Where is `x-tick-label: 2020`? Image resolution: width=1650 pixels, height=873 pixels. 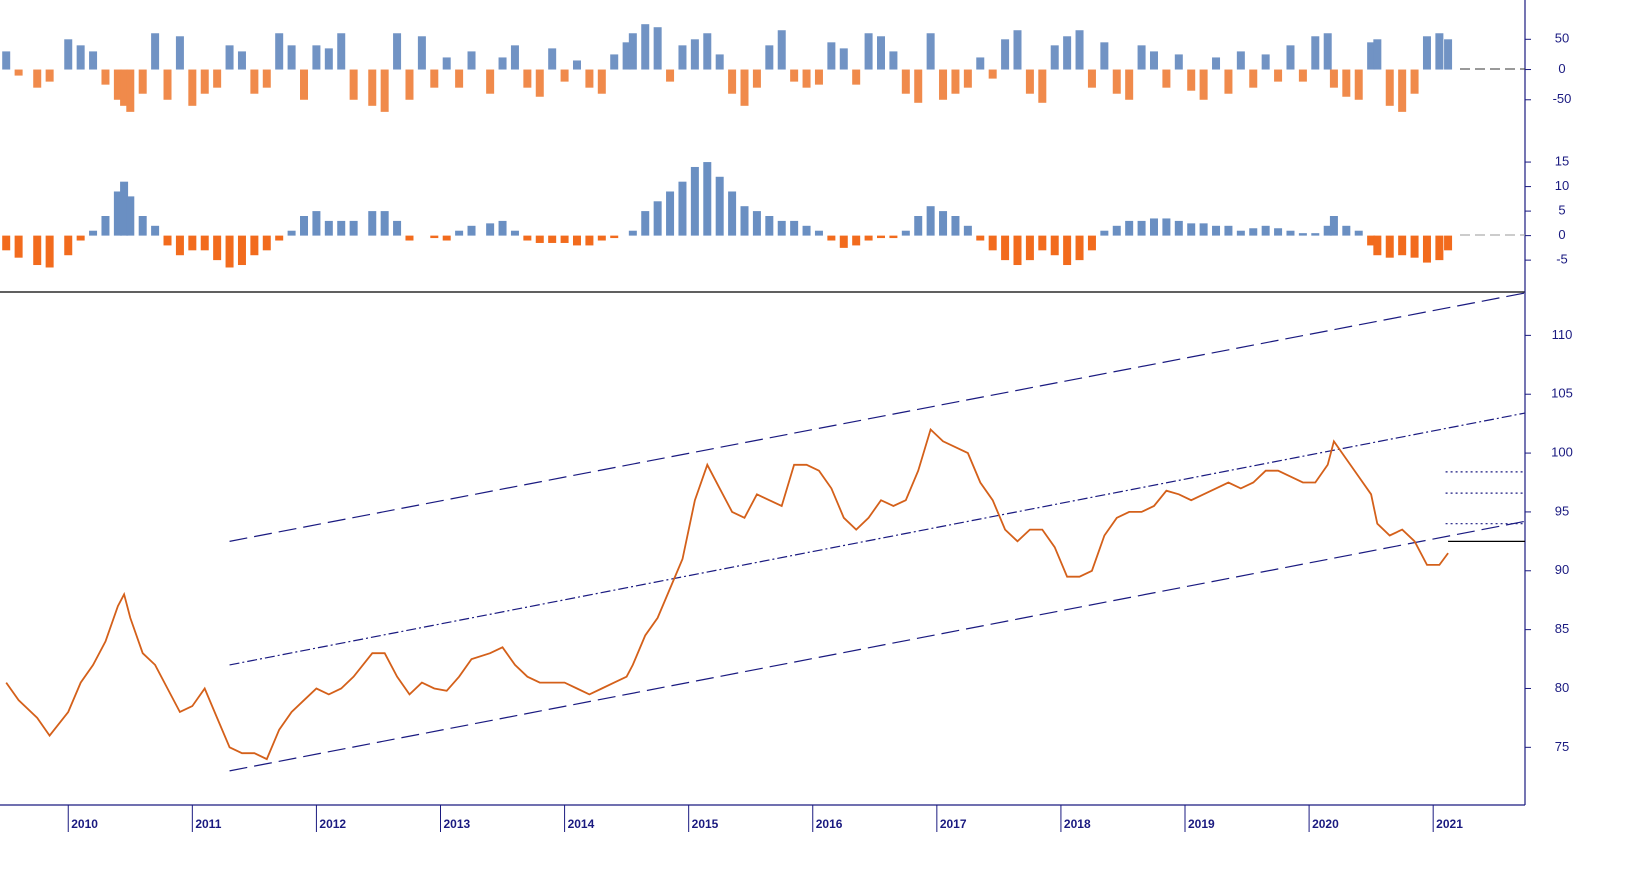 x-tick-label: 2020 is located at coordinates (1325, 824).